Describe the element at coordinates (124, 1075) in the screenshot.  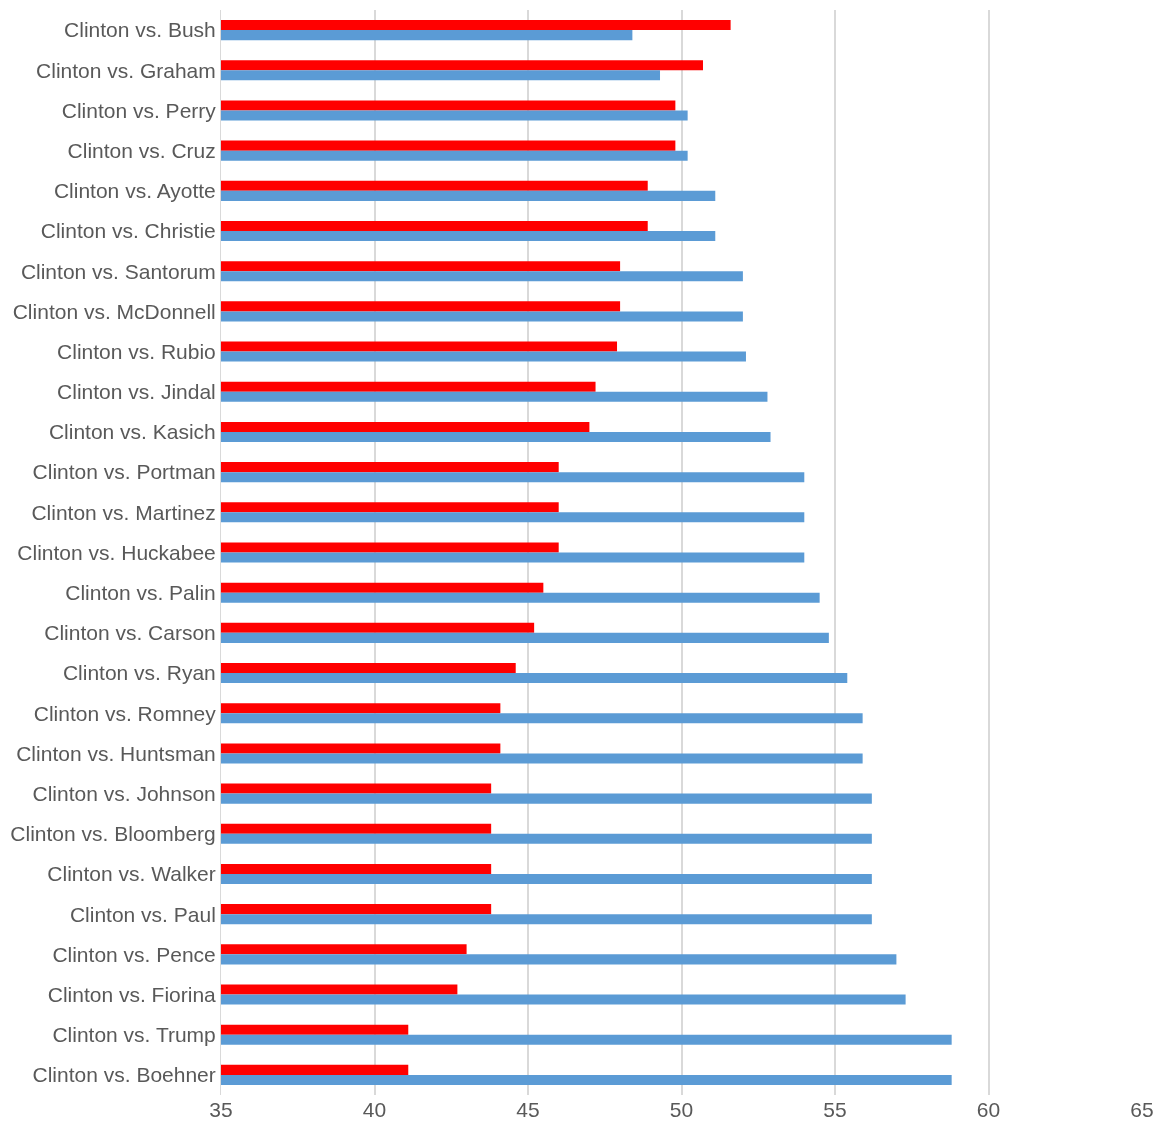
I see `y-tick-label: Clinton vs. Boehner` at that location.